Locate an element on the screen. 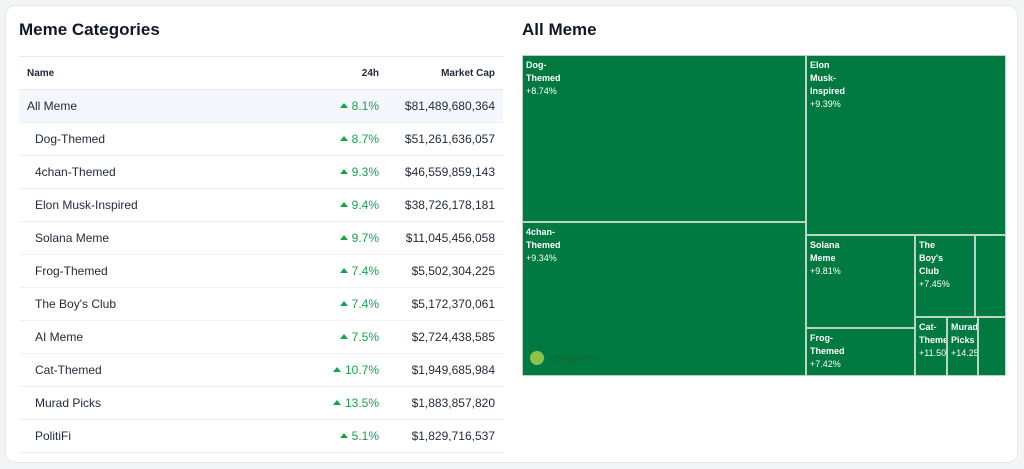 The image size is (1024, 469). change-24h: 10.7% is located at coordinates (343, 370).